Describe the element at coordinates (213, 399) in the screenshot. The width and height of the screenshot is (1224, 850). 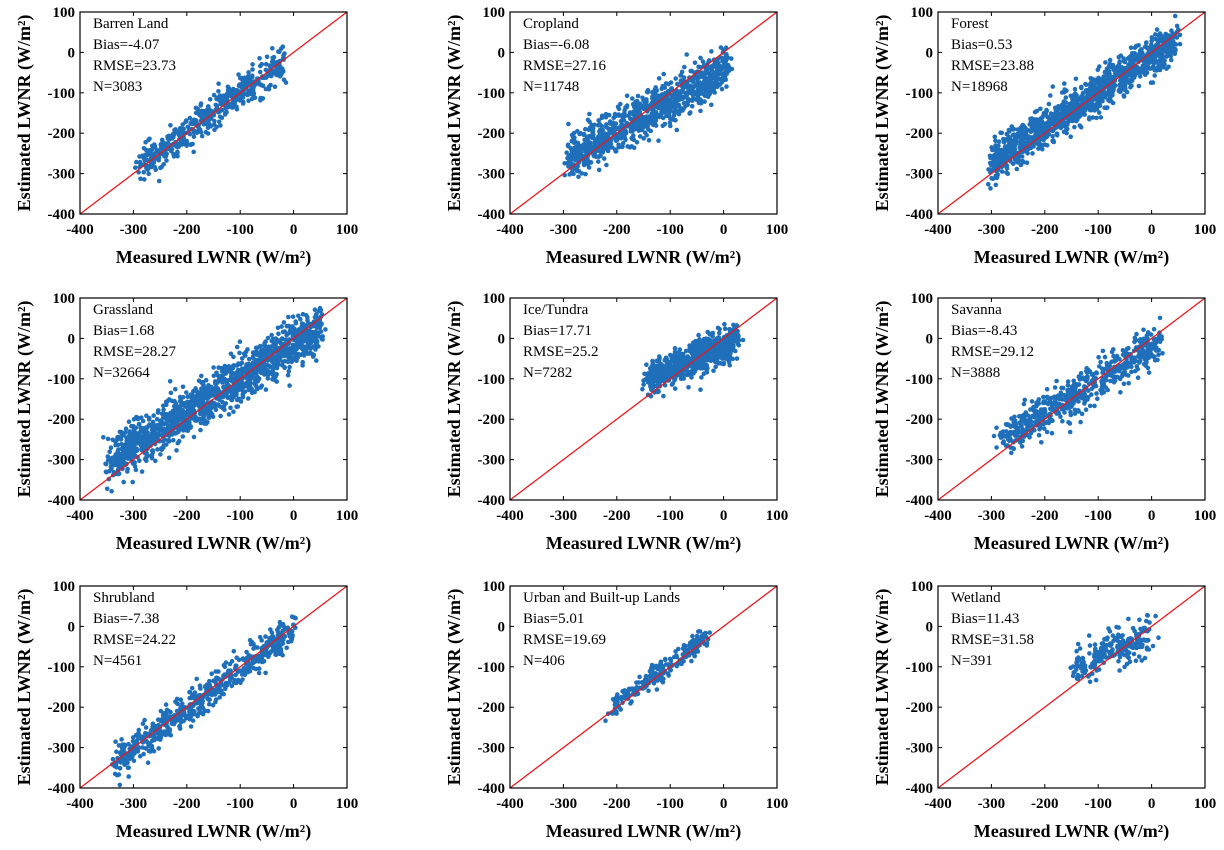
I see `plot-frame` at that location.